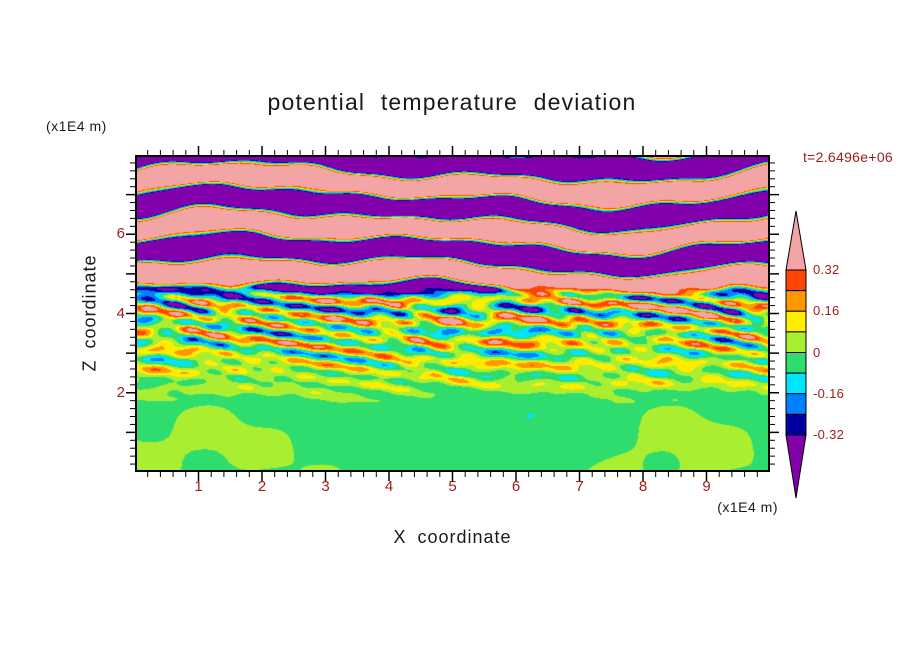  What do you see at coordinates (579, 486) in the screenshot?
I see `x-tick-label: 7` at bounding box center [579, 486].